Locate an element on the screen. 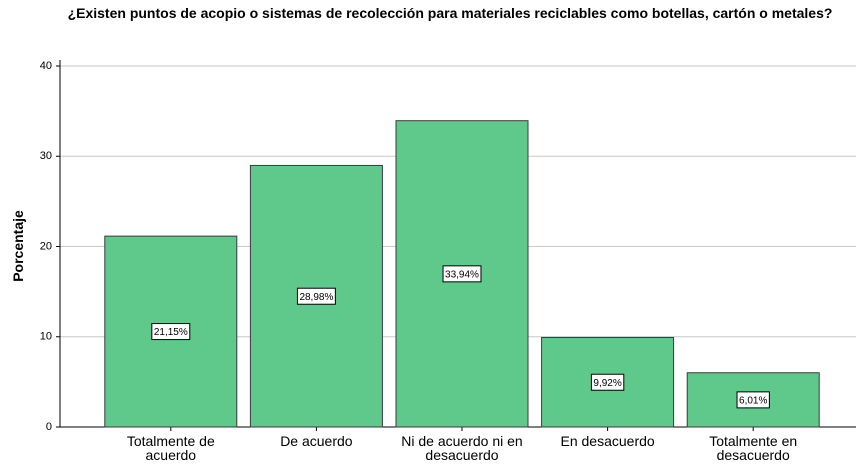 The image size is (856, 468). y-tick-label: 30 is located at coordinates (46, 156).